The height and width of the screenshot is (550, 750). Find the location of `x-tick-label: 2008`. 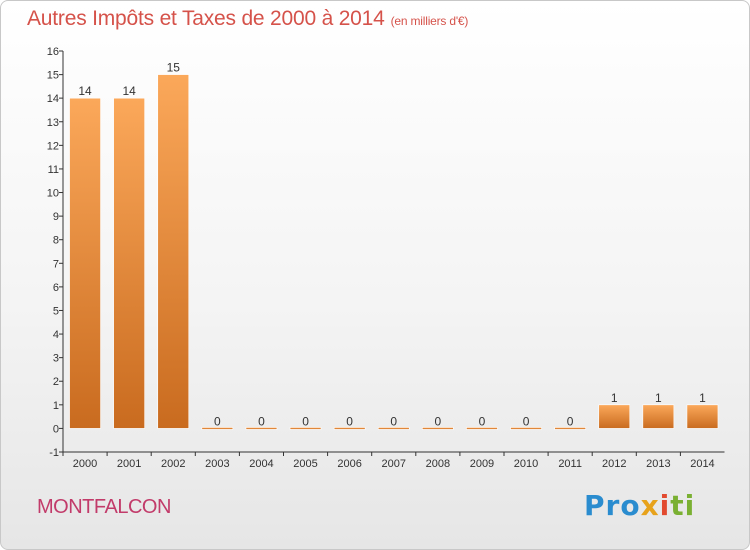

x-tick-label: 2008 is located at coordinates (438, 464).